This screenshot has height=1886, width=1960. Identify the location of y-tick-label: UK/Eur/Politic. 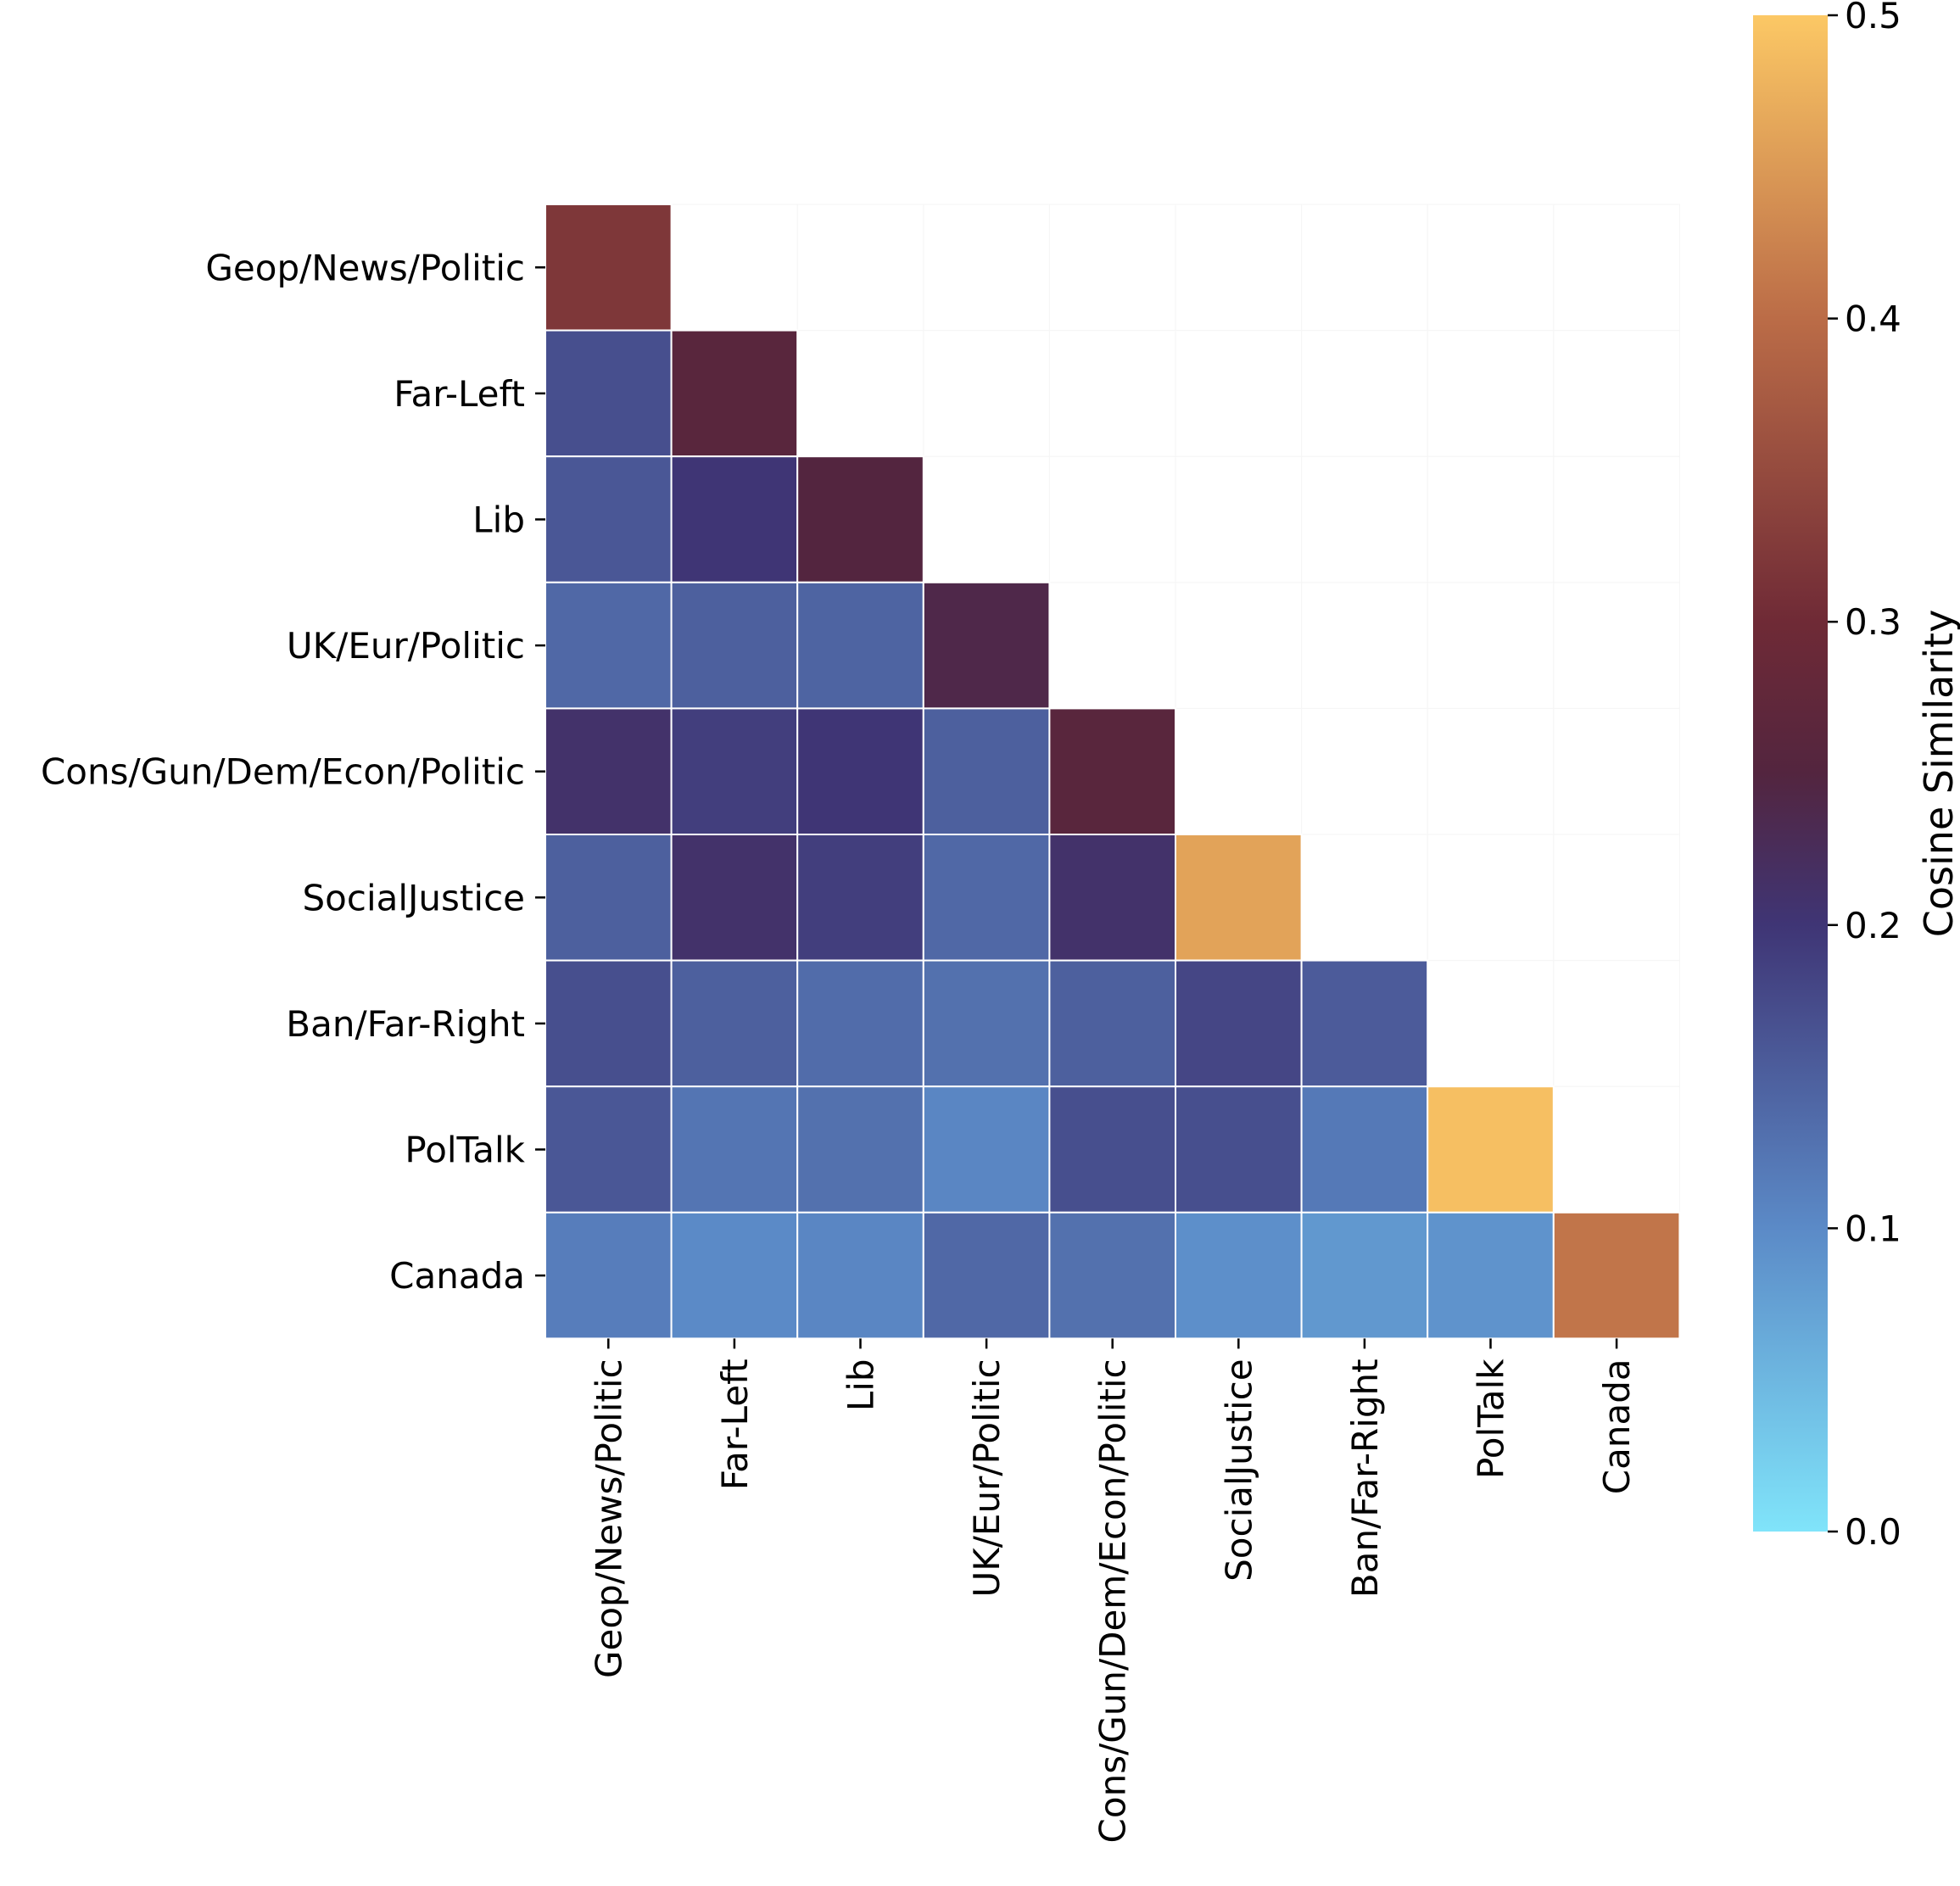
(406, 646).